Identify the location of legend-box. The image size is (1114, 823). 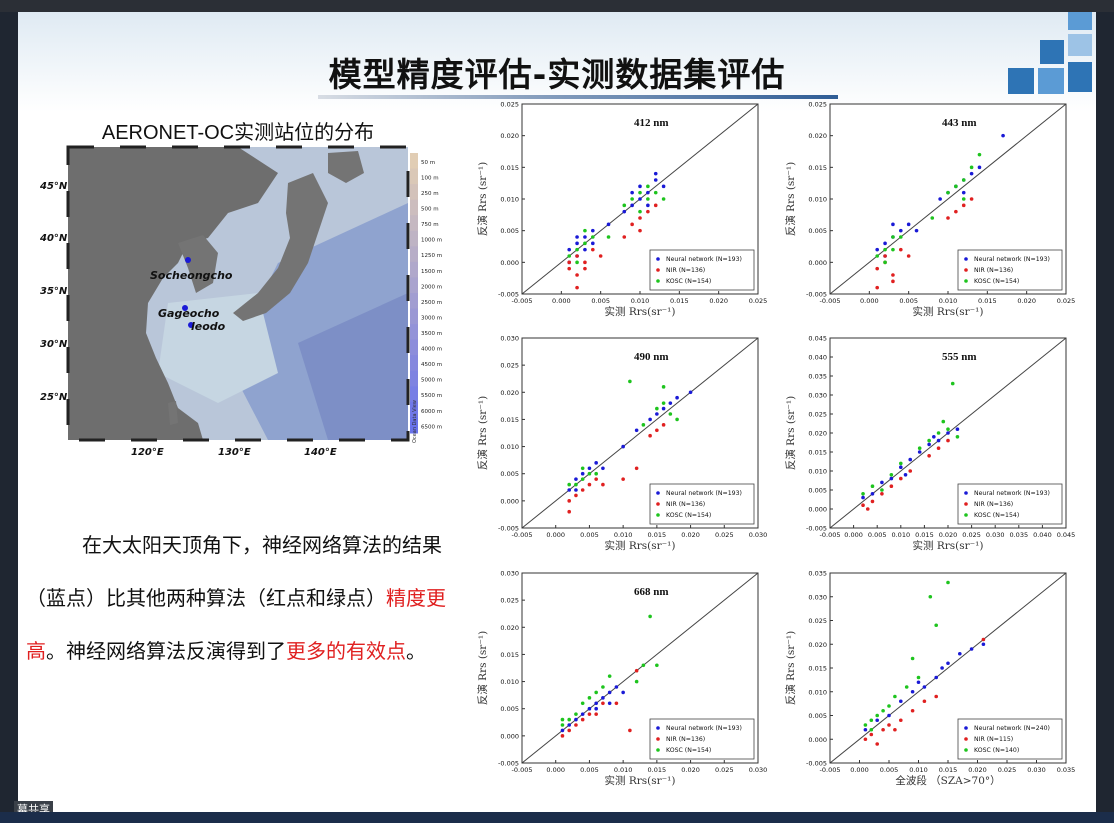
(1010, 739).